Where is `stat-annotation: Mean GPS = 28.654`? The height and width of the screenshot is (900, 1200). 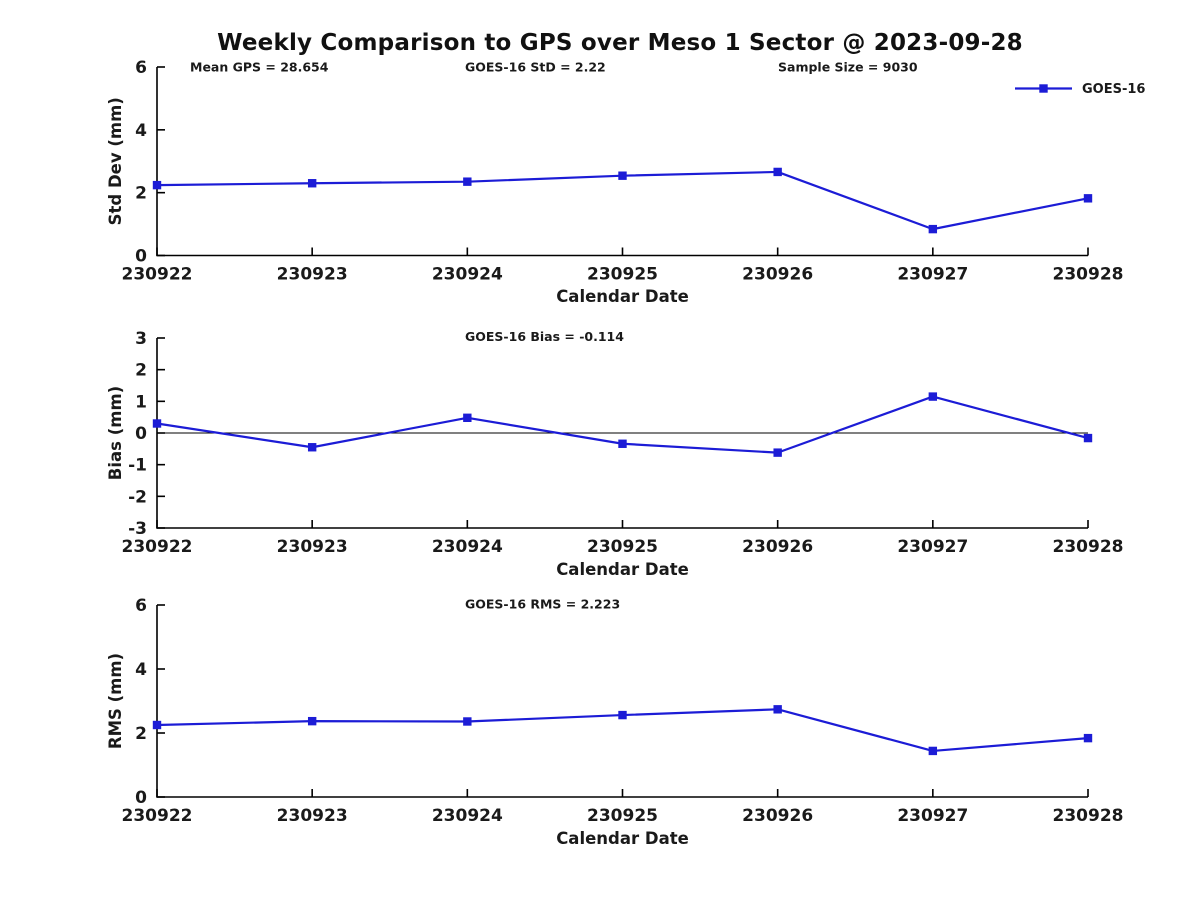 stat-annotation: Mean GPS = 28.654 is located at coordinates (259, 67).